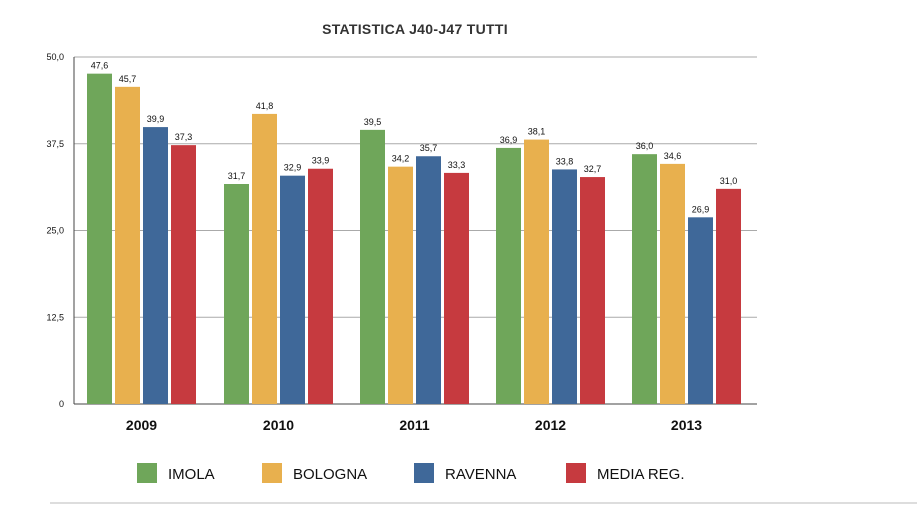 The height and width of the screenshot is (505, 917). Describe the element at coordinates (183, 274) in the screenshot. I see `bar-media-reg-2009` at that location.